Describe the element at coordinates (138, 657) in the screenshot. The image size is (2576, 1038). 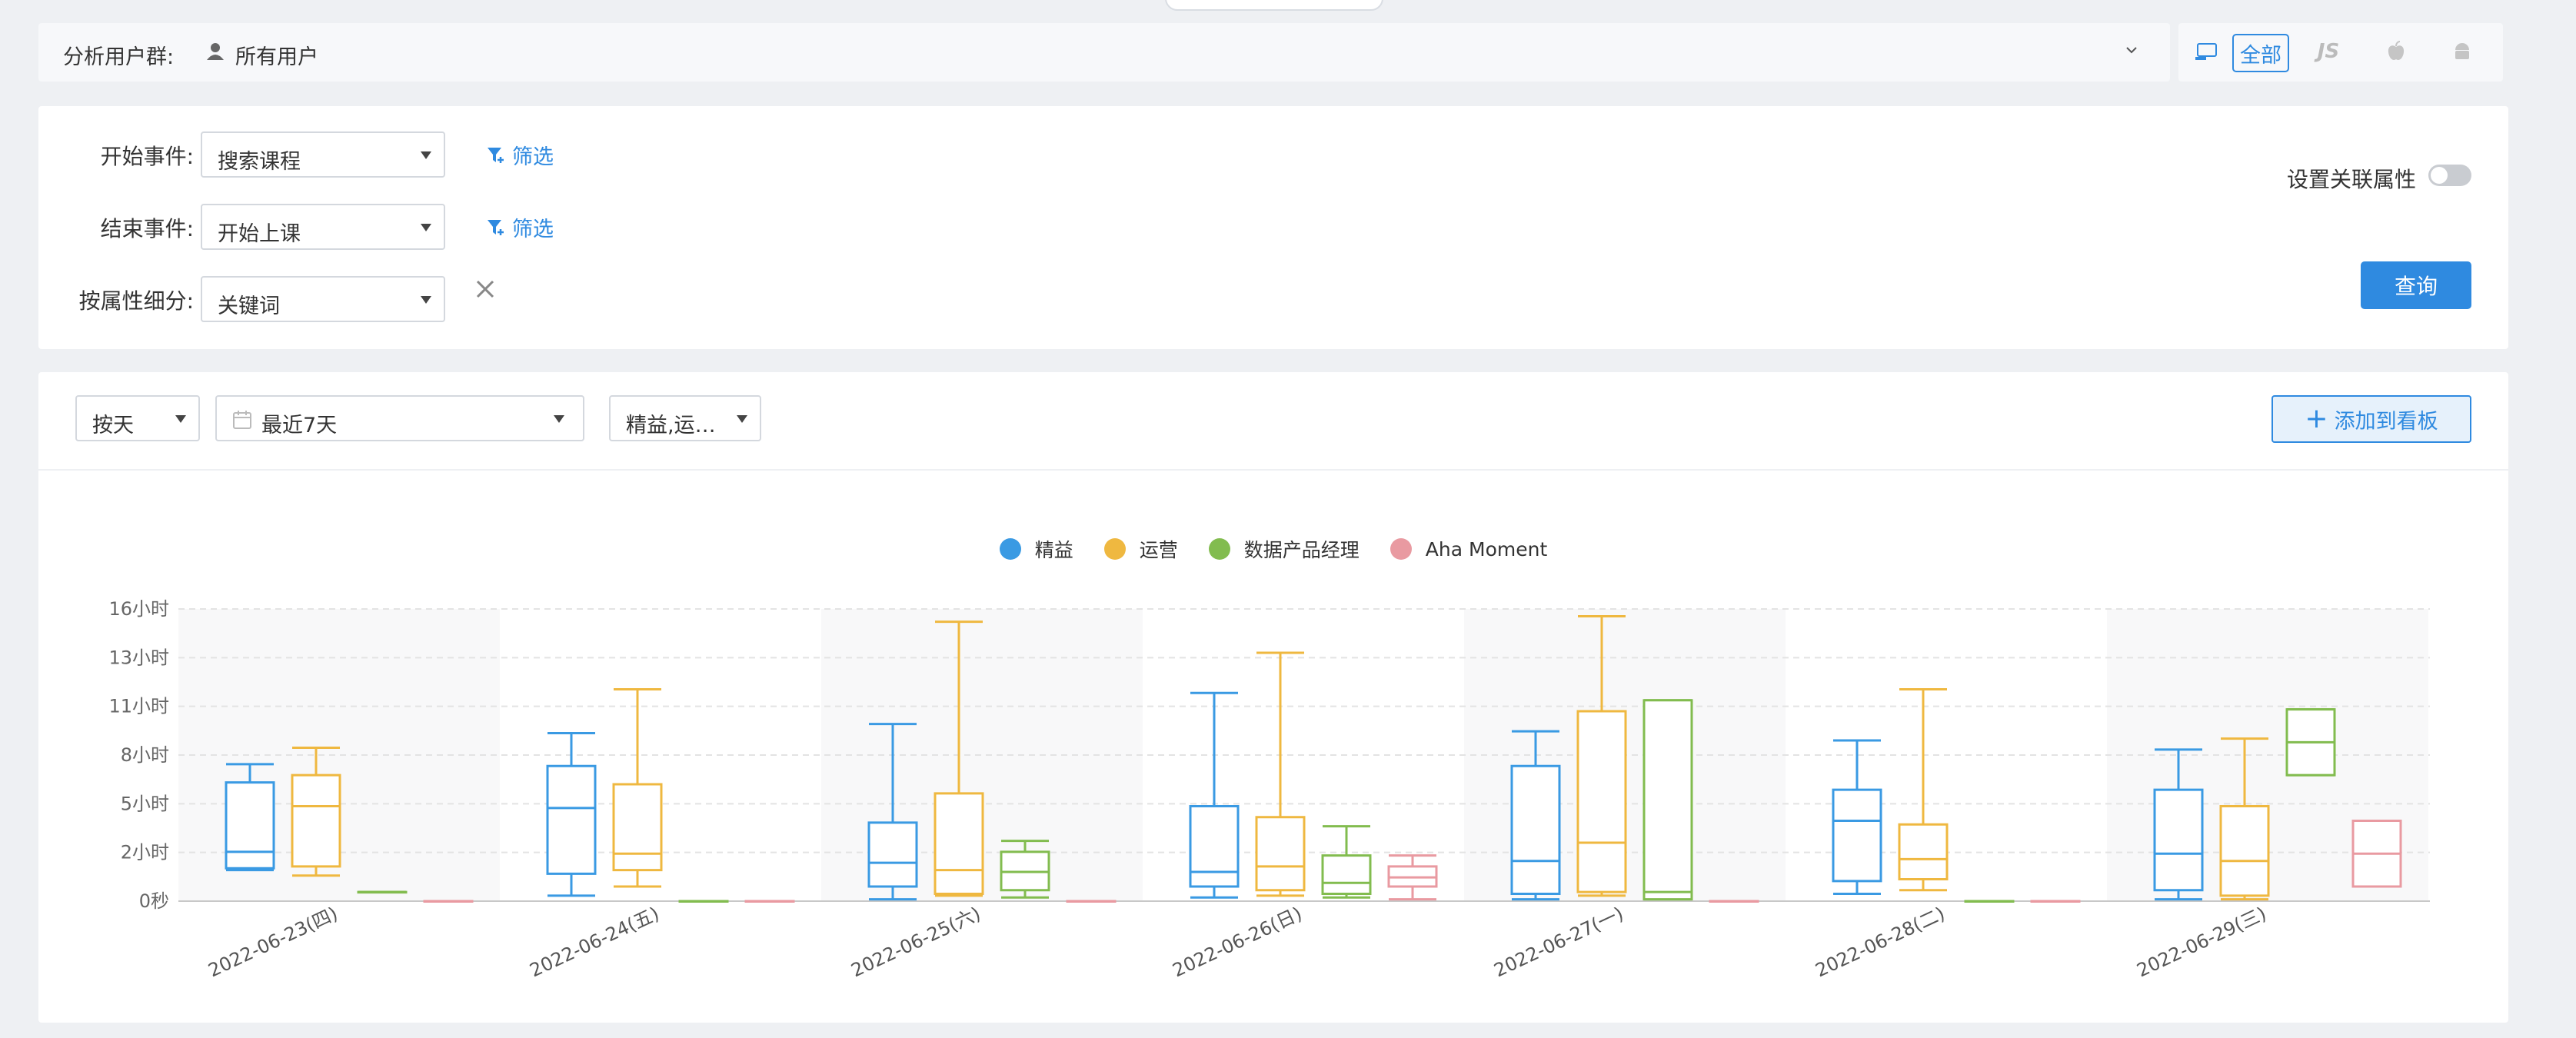
I see `y-tick-label: 13小时` at that location.